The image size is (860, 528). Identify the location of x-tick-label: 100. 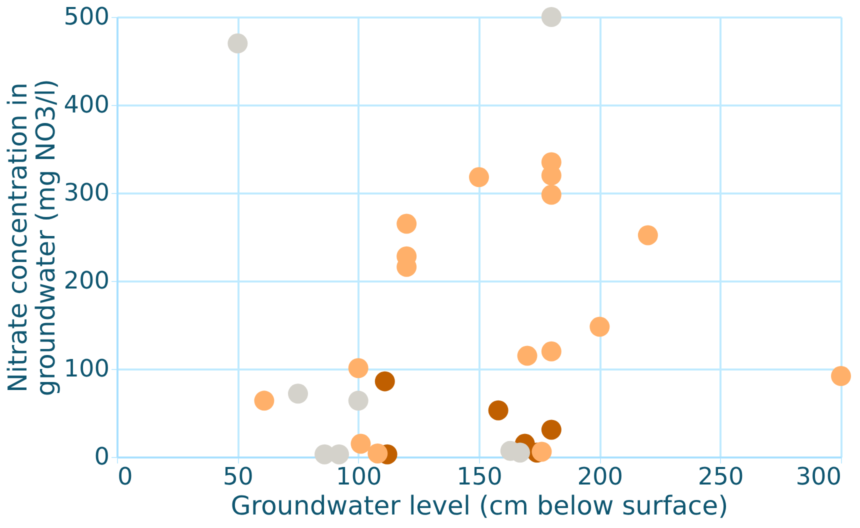
(359, 476).